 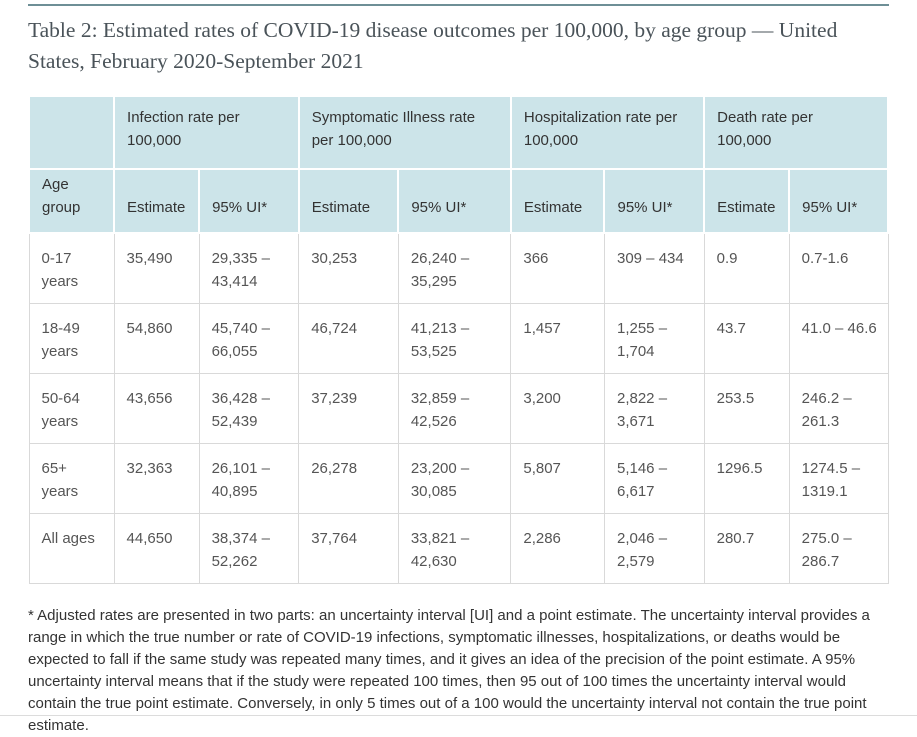 What do you see at coordinates (838, 338) in the screenshot?
I see `death-ui-cell: 41.0 – 46.6` at bounding box center [838, 338].